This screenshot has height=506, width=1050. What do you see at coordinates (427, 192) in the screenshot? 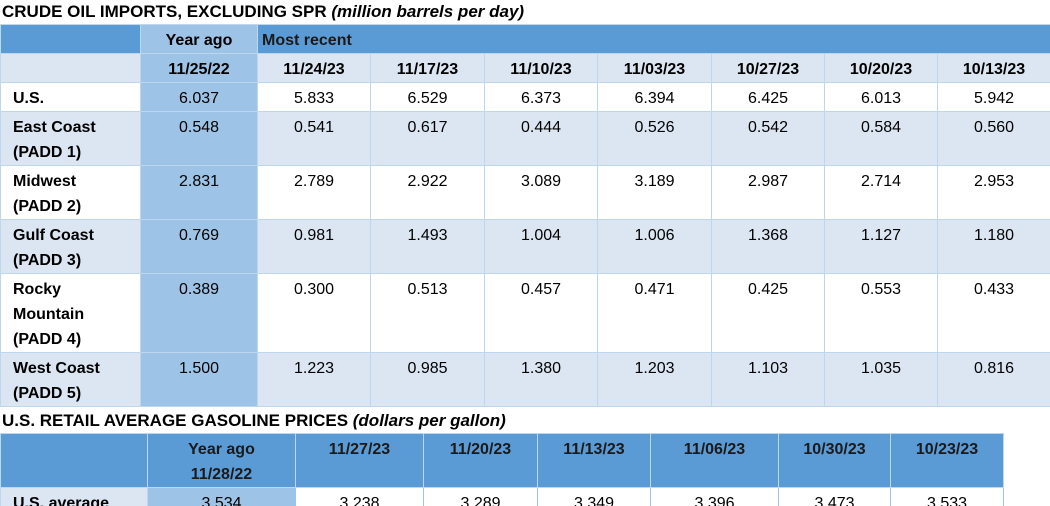
I see `value-cell: 2.922` at bounding box center [427, 192].